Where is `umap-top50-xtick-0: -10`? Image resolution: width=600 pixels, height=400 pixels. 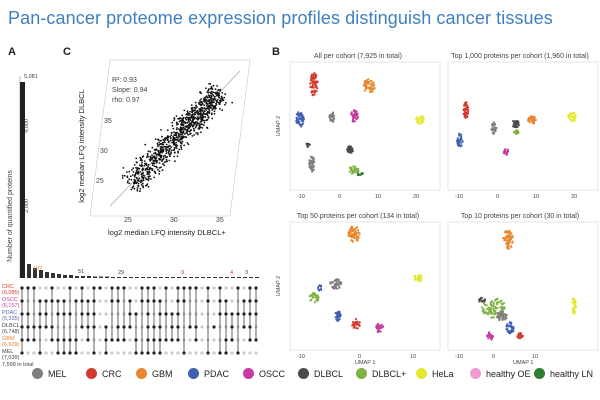 umap-top50-xtick-0: -10 is located at coordinates (301, 357).